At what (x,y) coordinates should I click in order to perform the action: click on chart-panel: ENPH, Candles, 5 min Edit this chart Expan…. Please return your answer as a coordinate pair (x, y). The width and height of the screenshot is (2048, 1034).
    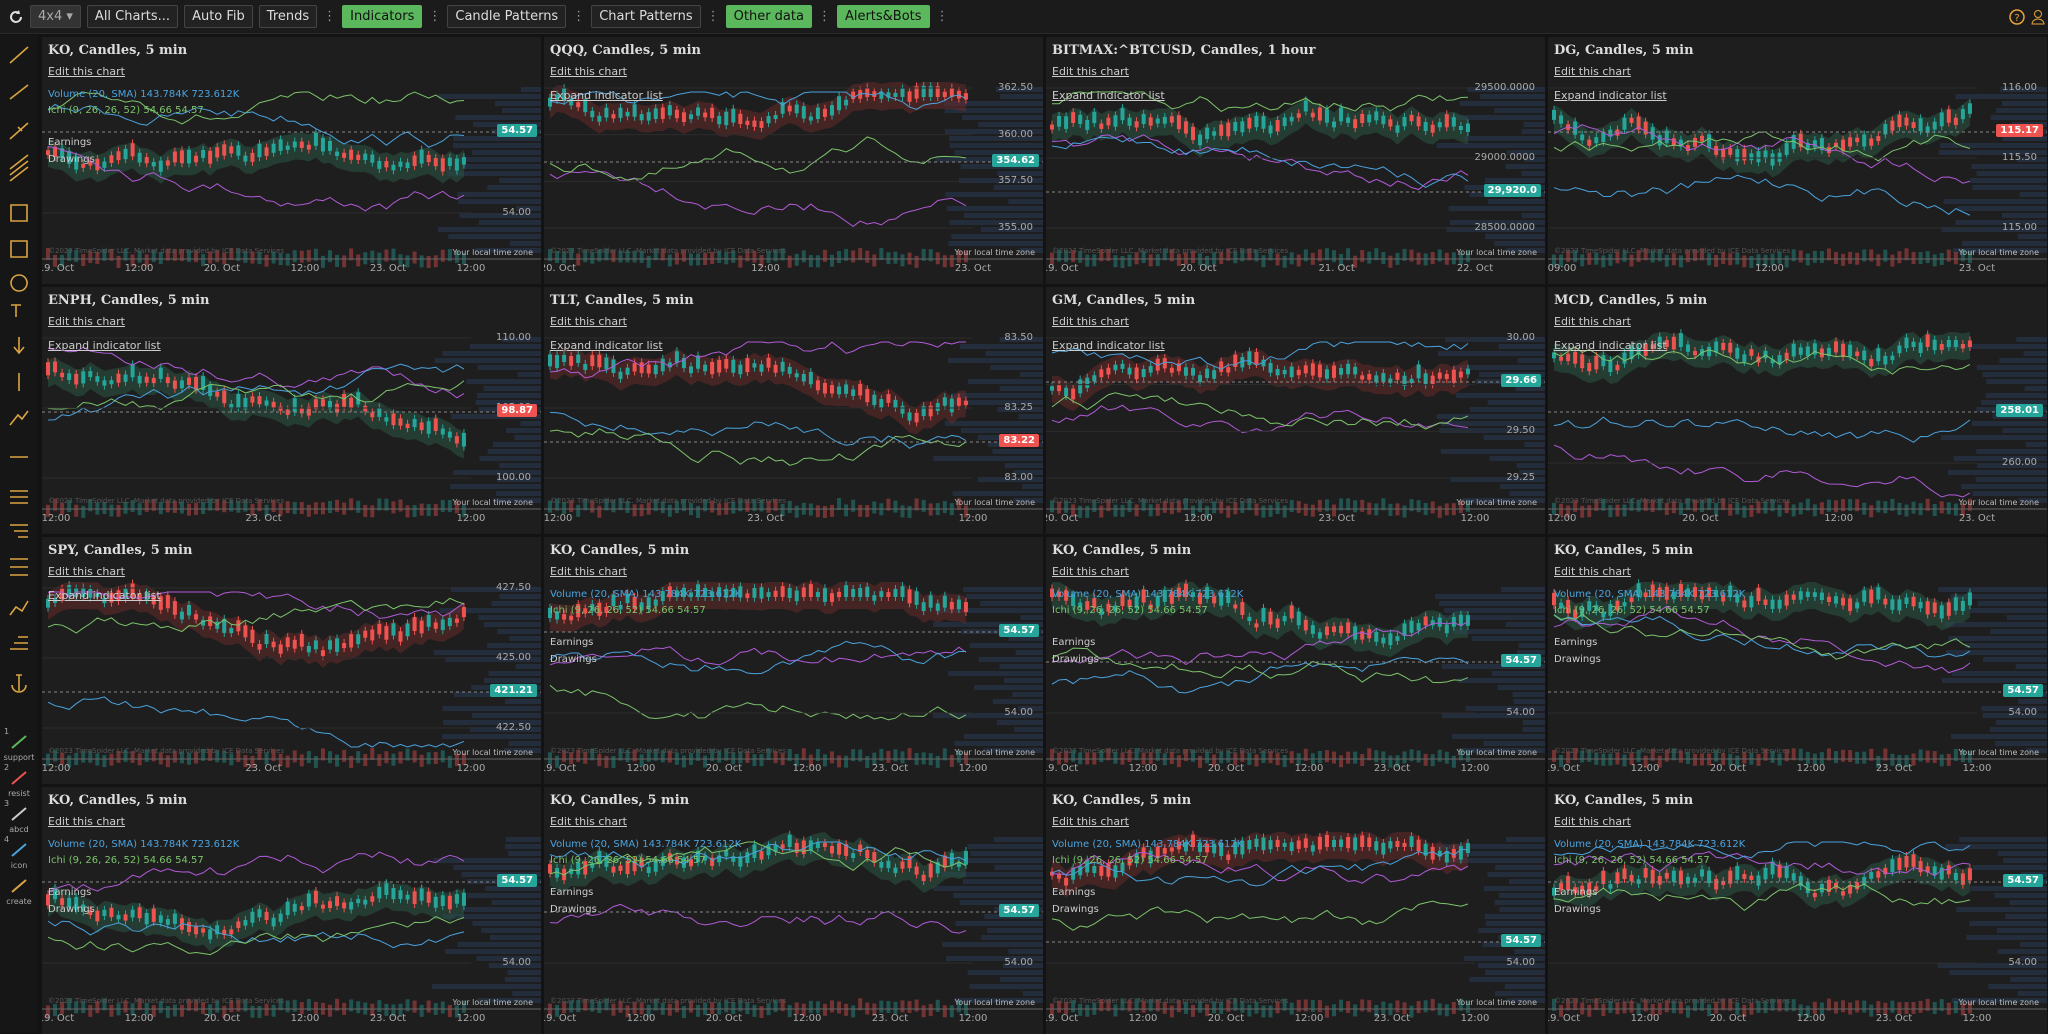
    Looking at the image, I should click on (291, 410).